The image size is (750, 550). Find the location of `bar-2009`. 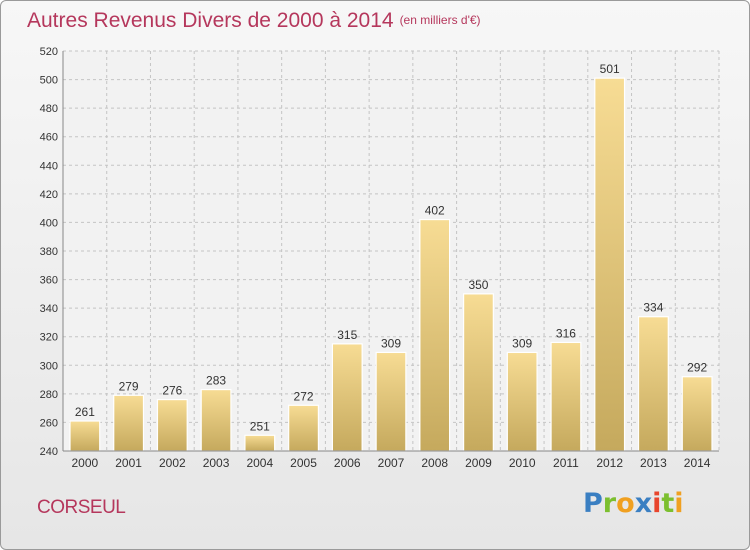

bar-2009 is located at coordinates (478, 372).